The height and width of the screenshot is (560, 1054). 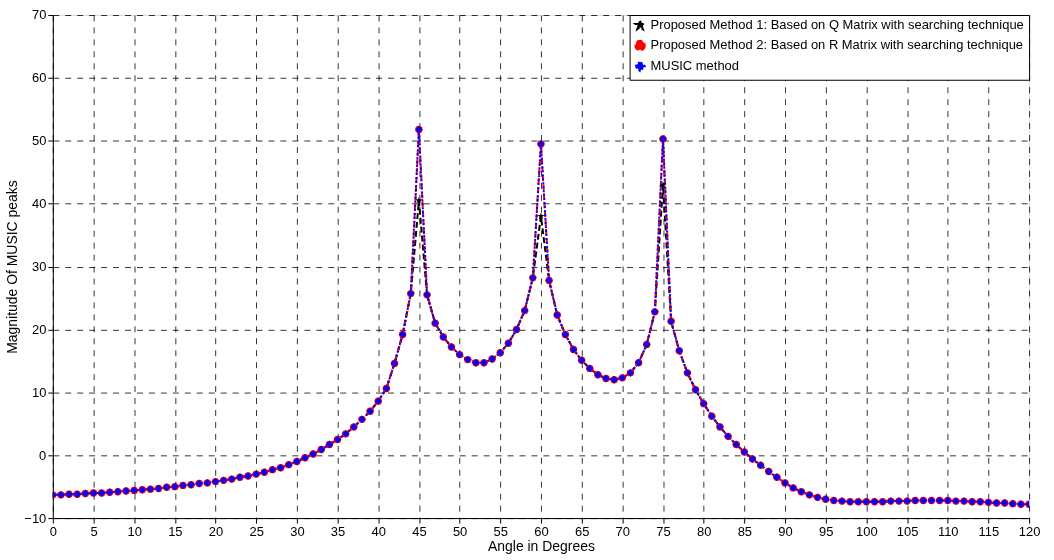 What do you see at coordinates (745, 531) in the screenshot?
I see `x-tick-label: 85` at bounding box center [745, 531].